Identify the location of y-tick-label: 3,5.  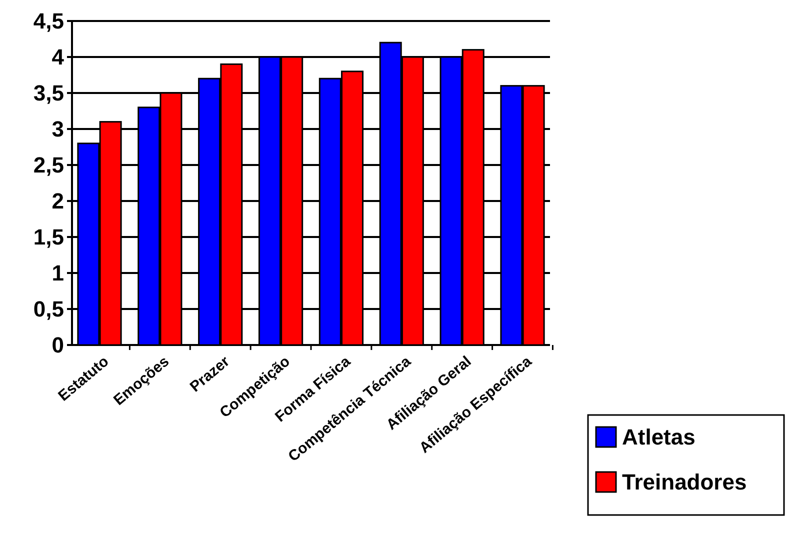
(48, 93).